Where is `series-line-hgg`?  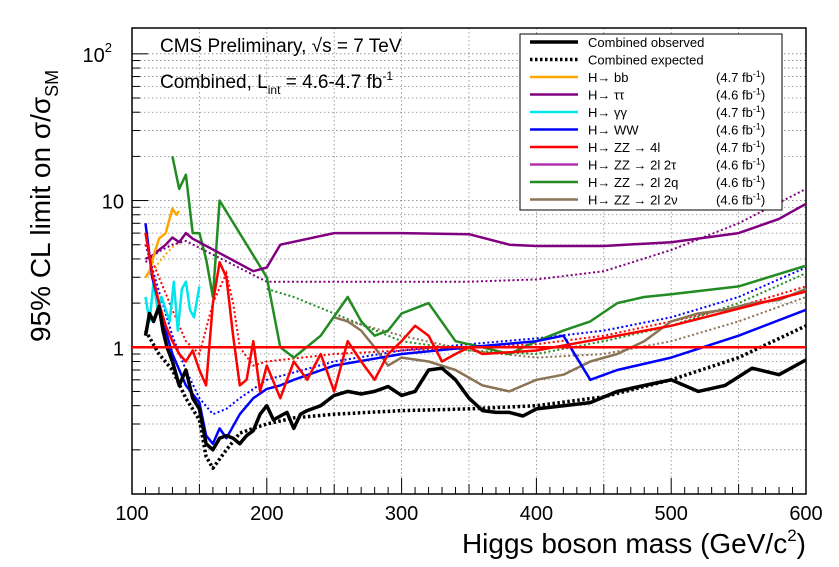 series-line-hgg is located at coordinates (172, 306).